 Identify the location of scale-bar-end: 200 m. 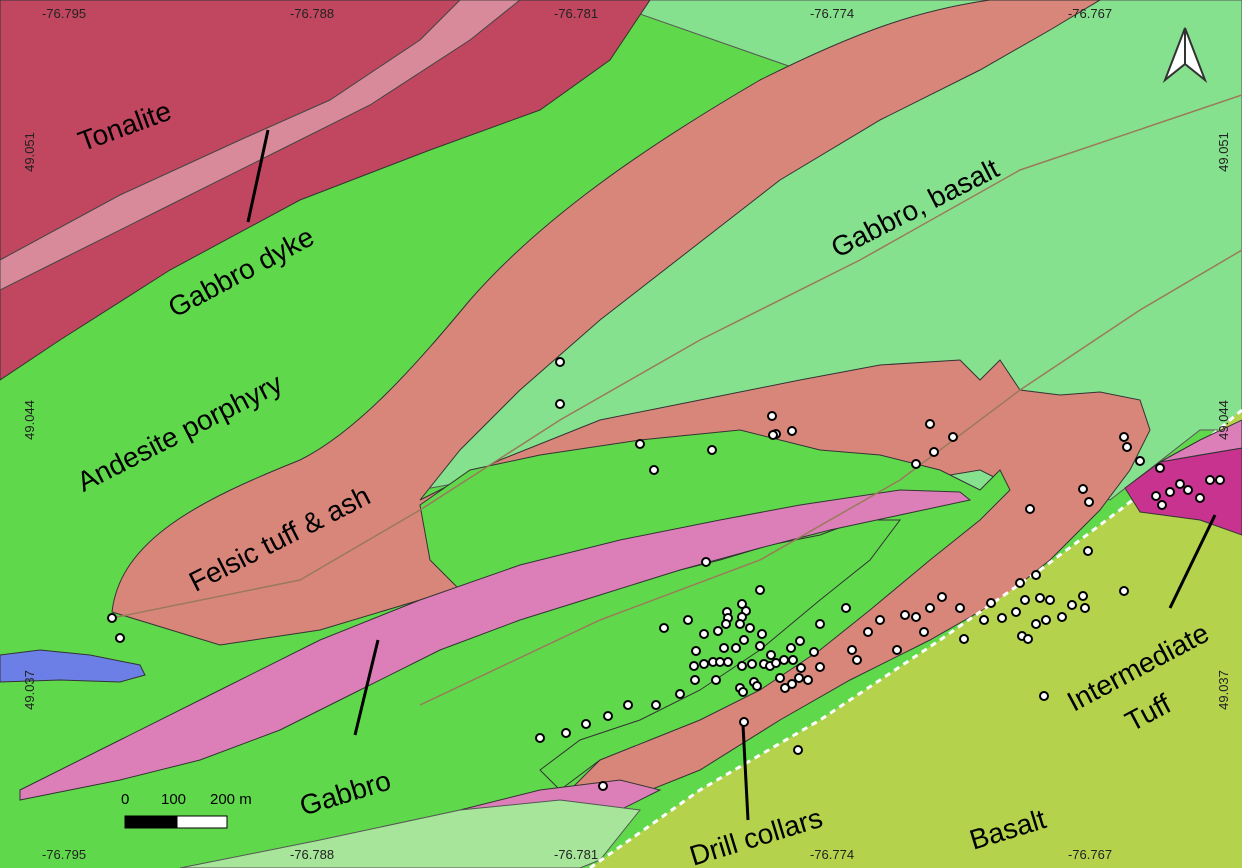
(231, 799).